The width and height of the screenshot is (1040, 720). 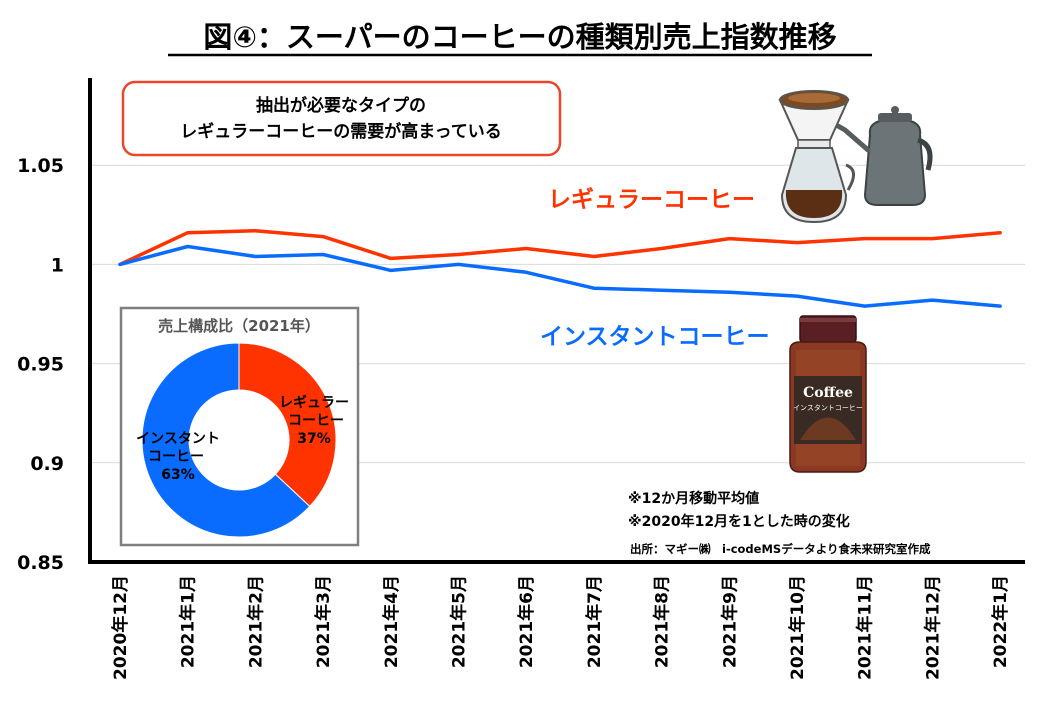 What do you see at coordinates (314, 439) in the screenshot?
I see `pie-label-regular-line-3: 37%` at bounding box center [314, 439].